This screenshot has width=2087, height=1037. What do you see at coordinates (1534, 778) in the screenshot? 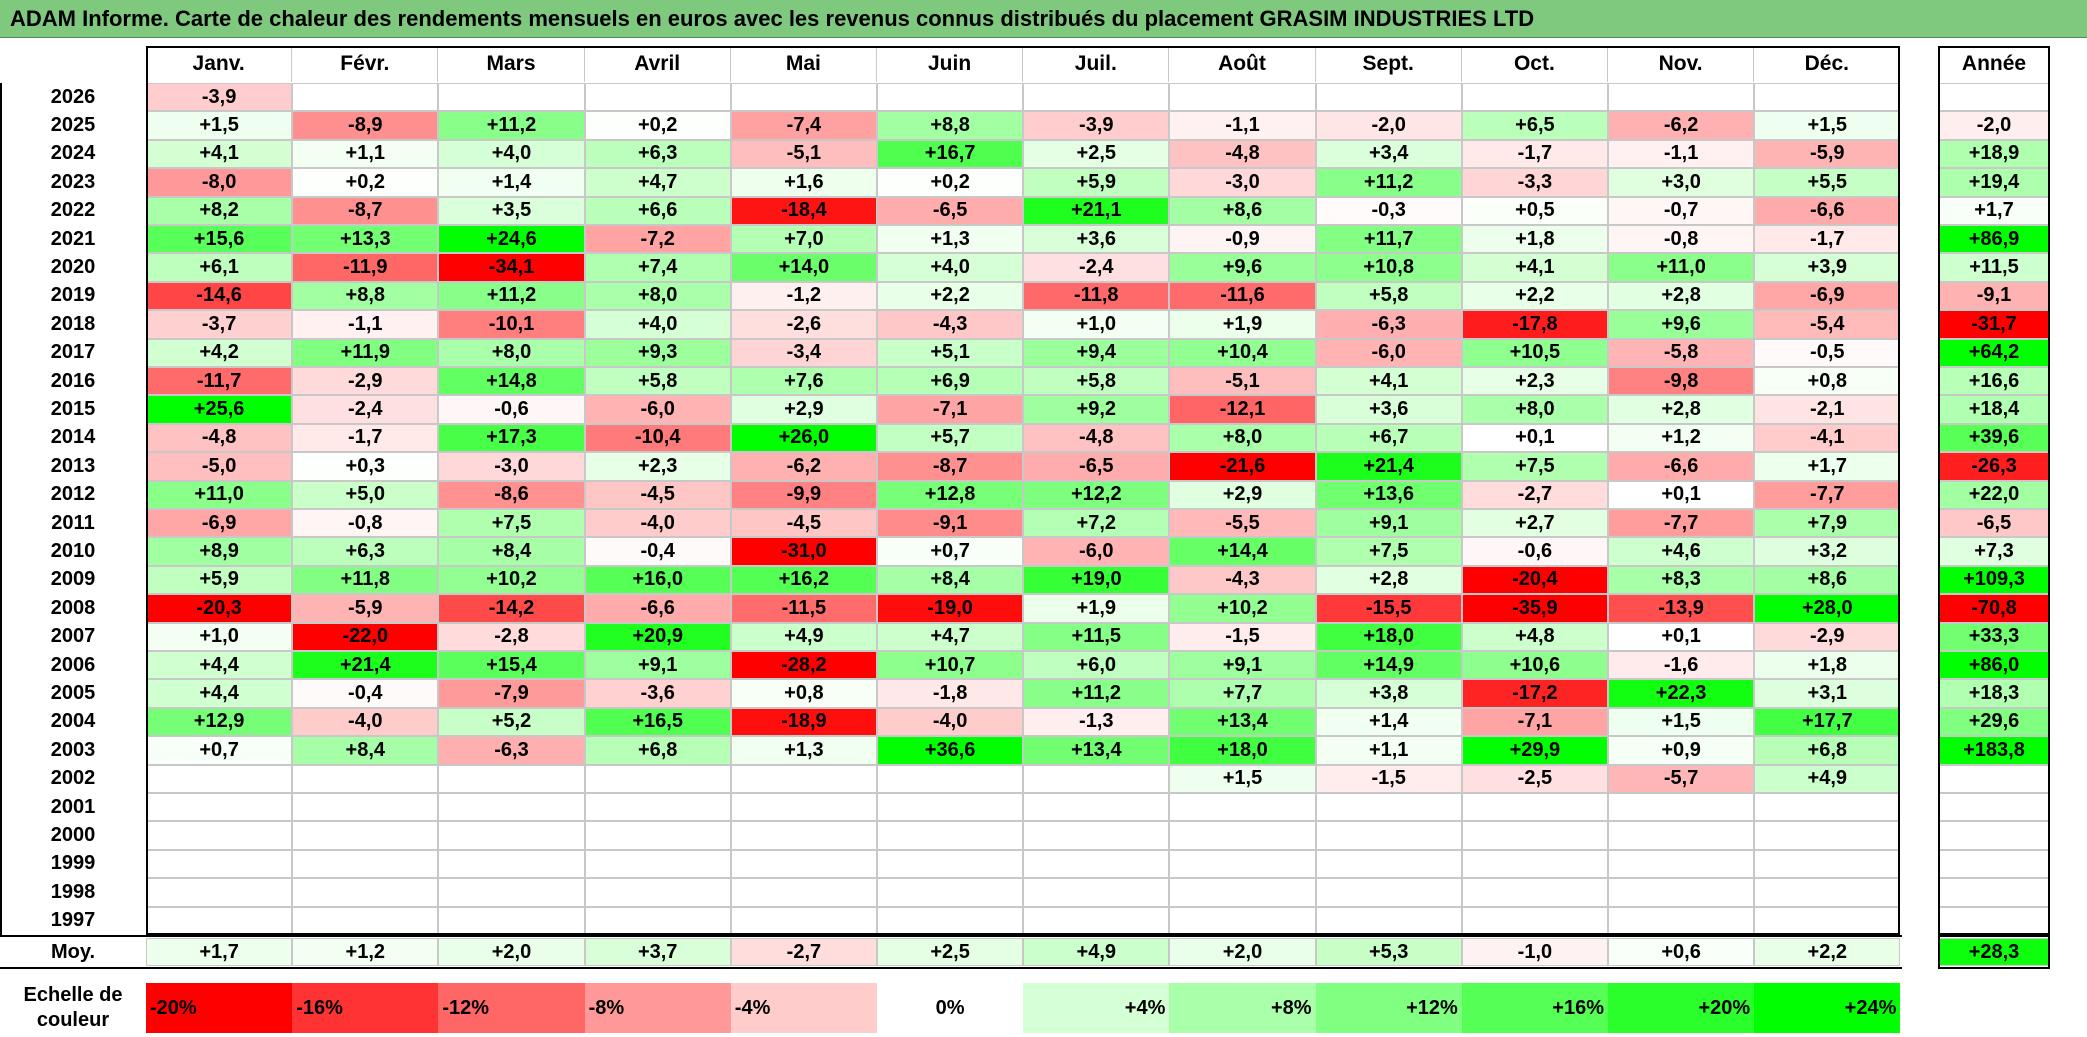
I see `heatmap-cell: -2,5` at bounding box center [1534, 778].